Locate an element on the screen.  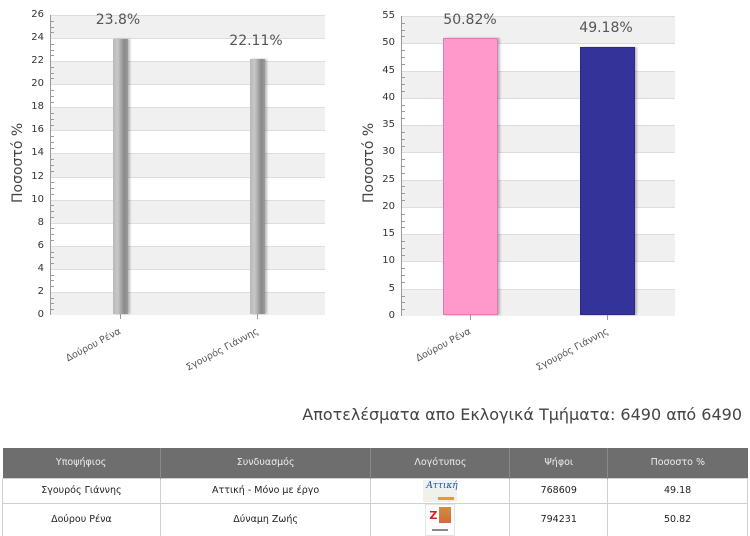
right-bar2-value-label: 49.18% is located at coordinates (606, 28).